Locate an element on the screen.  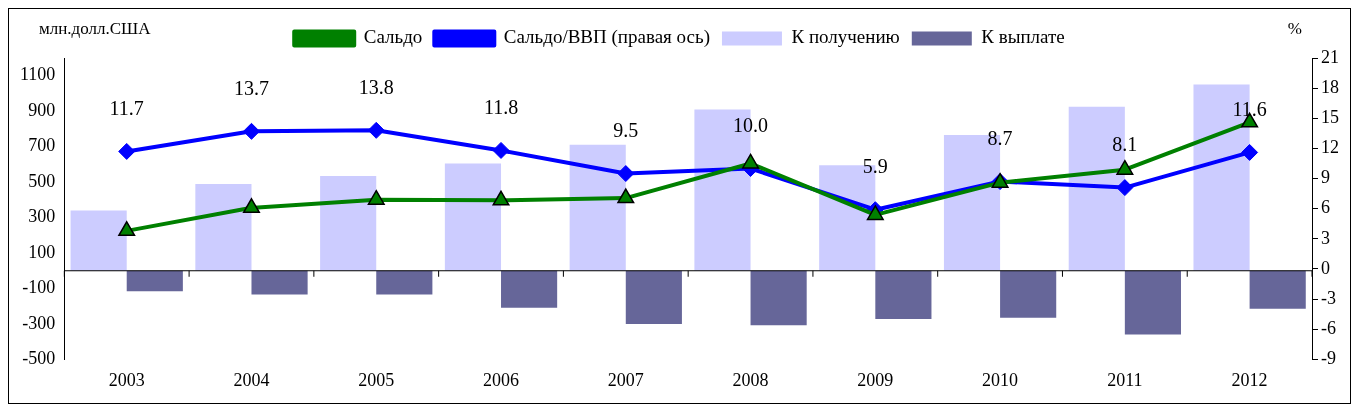
y2-tick-label: -3 is located at coordinates (1328, 297).